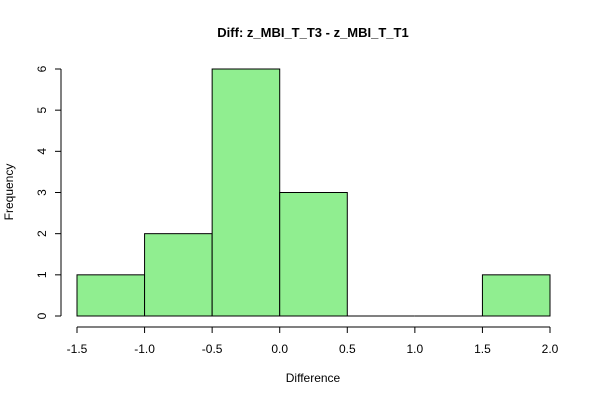  Describe the element at coordinates (415, 349) in the screenshot. I see `x-tick-label-5: 1.0` at that location.